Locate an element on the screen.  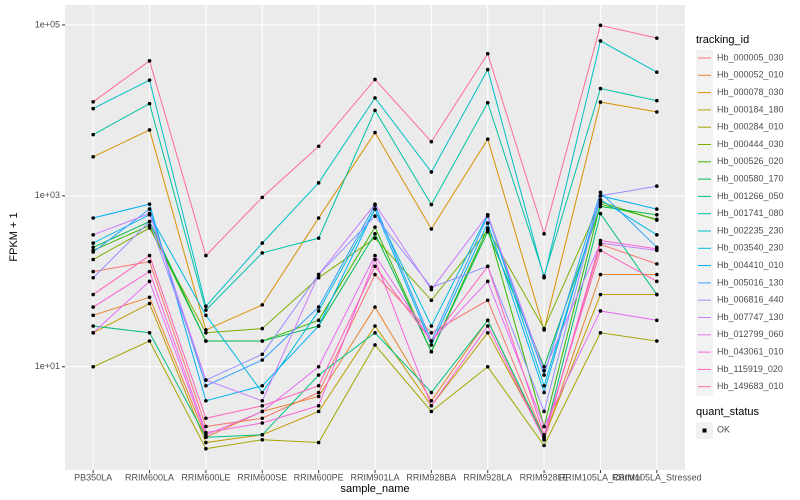
y-tick-label: 1e+01 is located at coordinates (47, 366).